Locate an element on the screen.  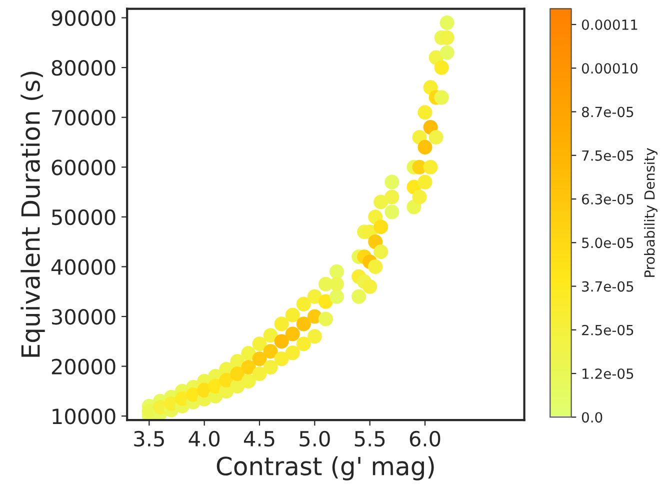
y-tick-label: 50000 is located at coordinates (84, 217).